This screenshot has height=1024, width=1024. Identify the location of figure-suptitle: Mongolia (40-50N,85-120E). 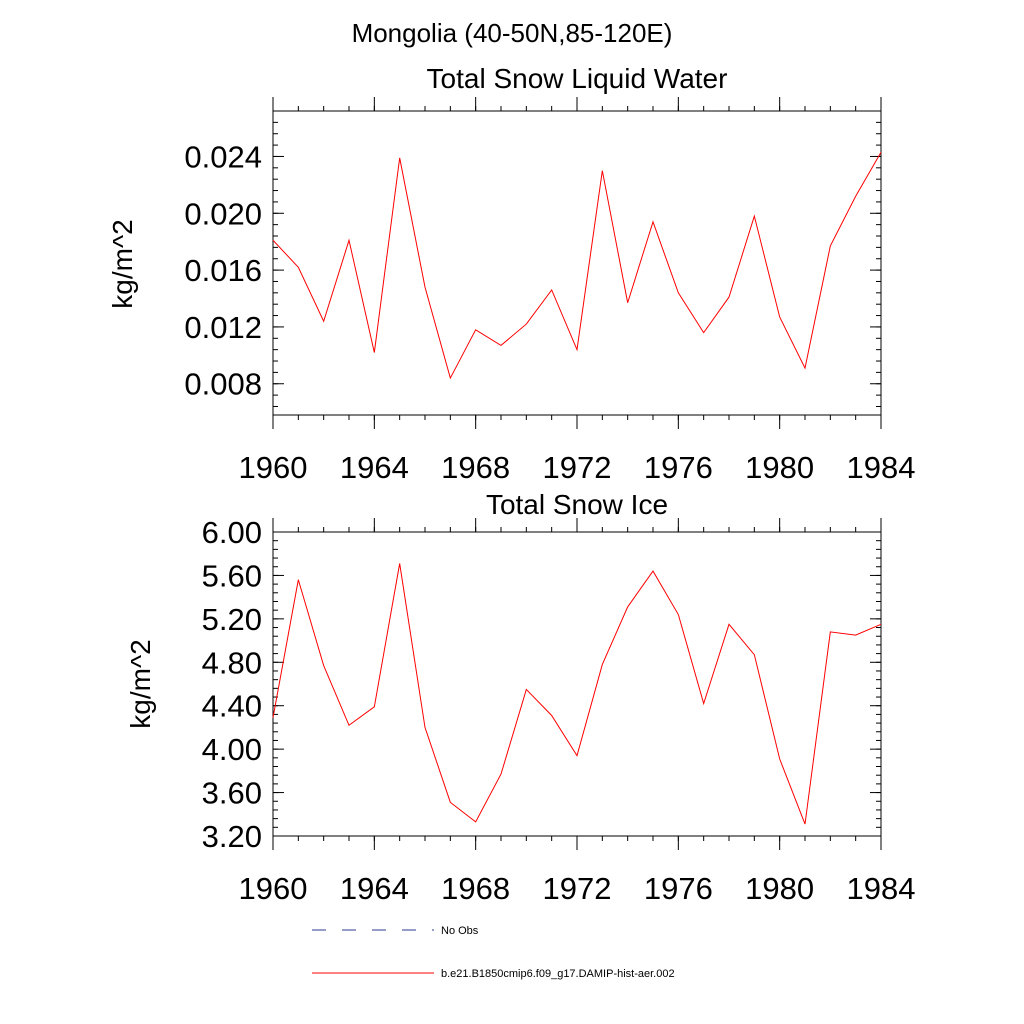
(512, 33).